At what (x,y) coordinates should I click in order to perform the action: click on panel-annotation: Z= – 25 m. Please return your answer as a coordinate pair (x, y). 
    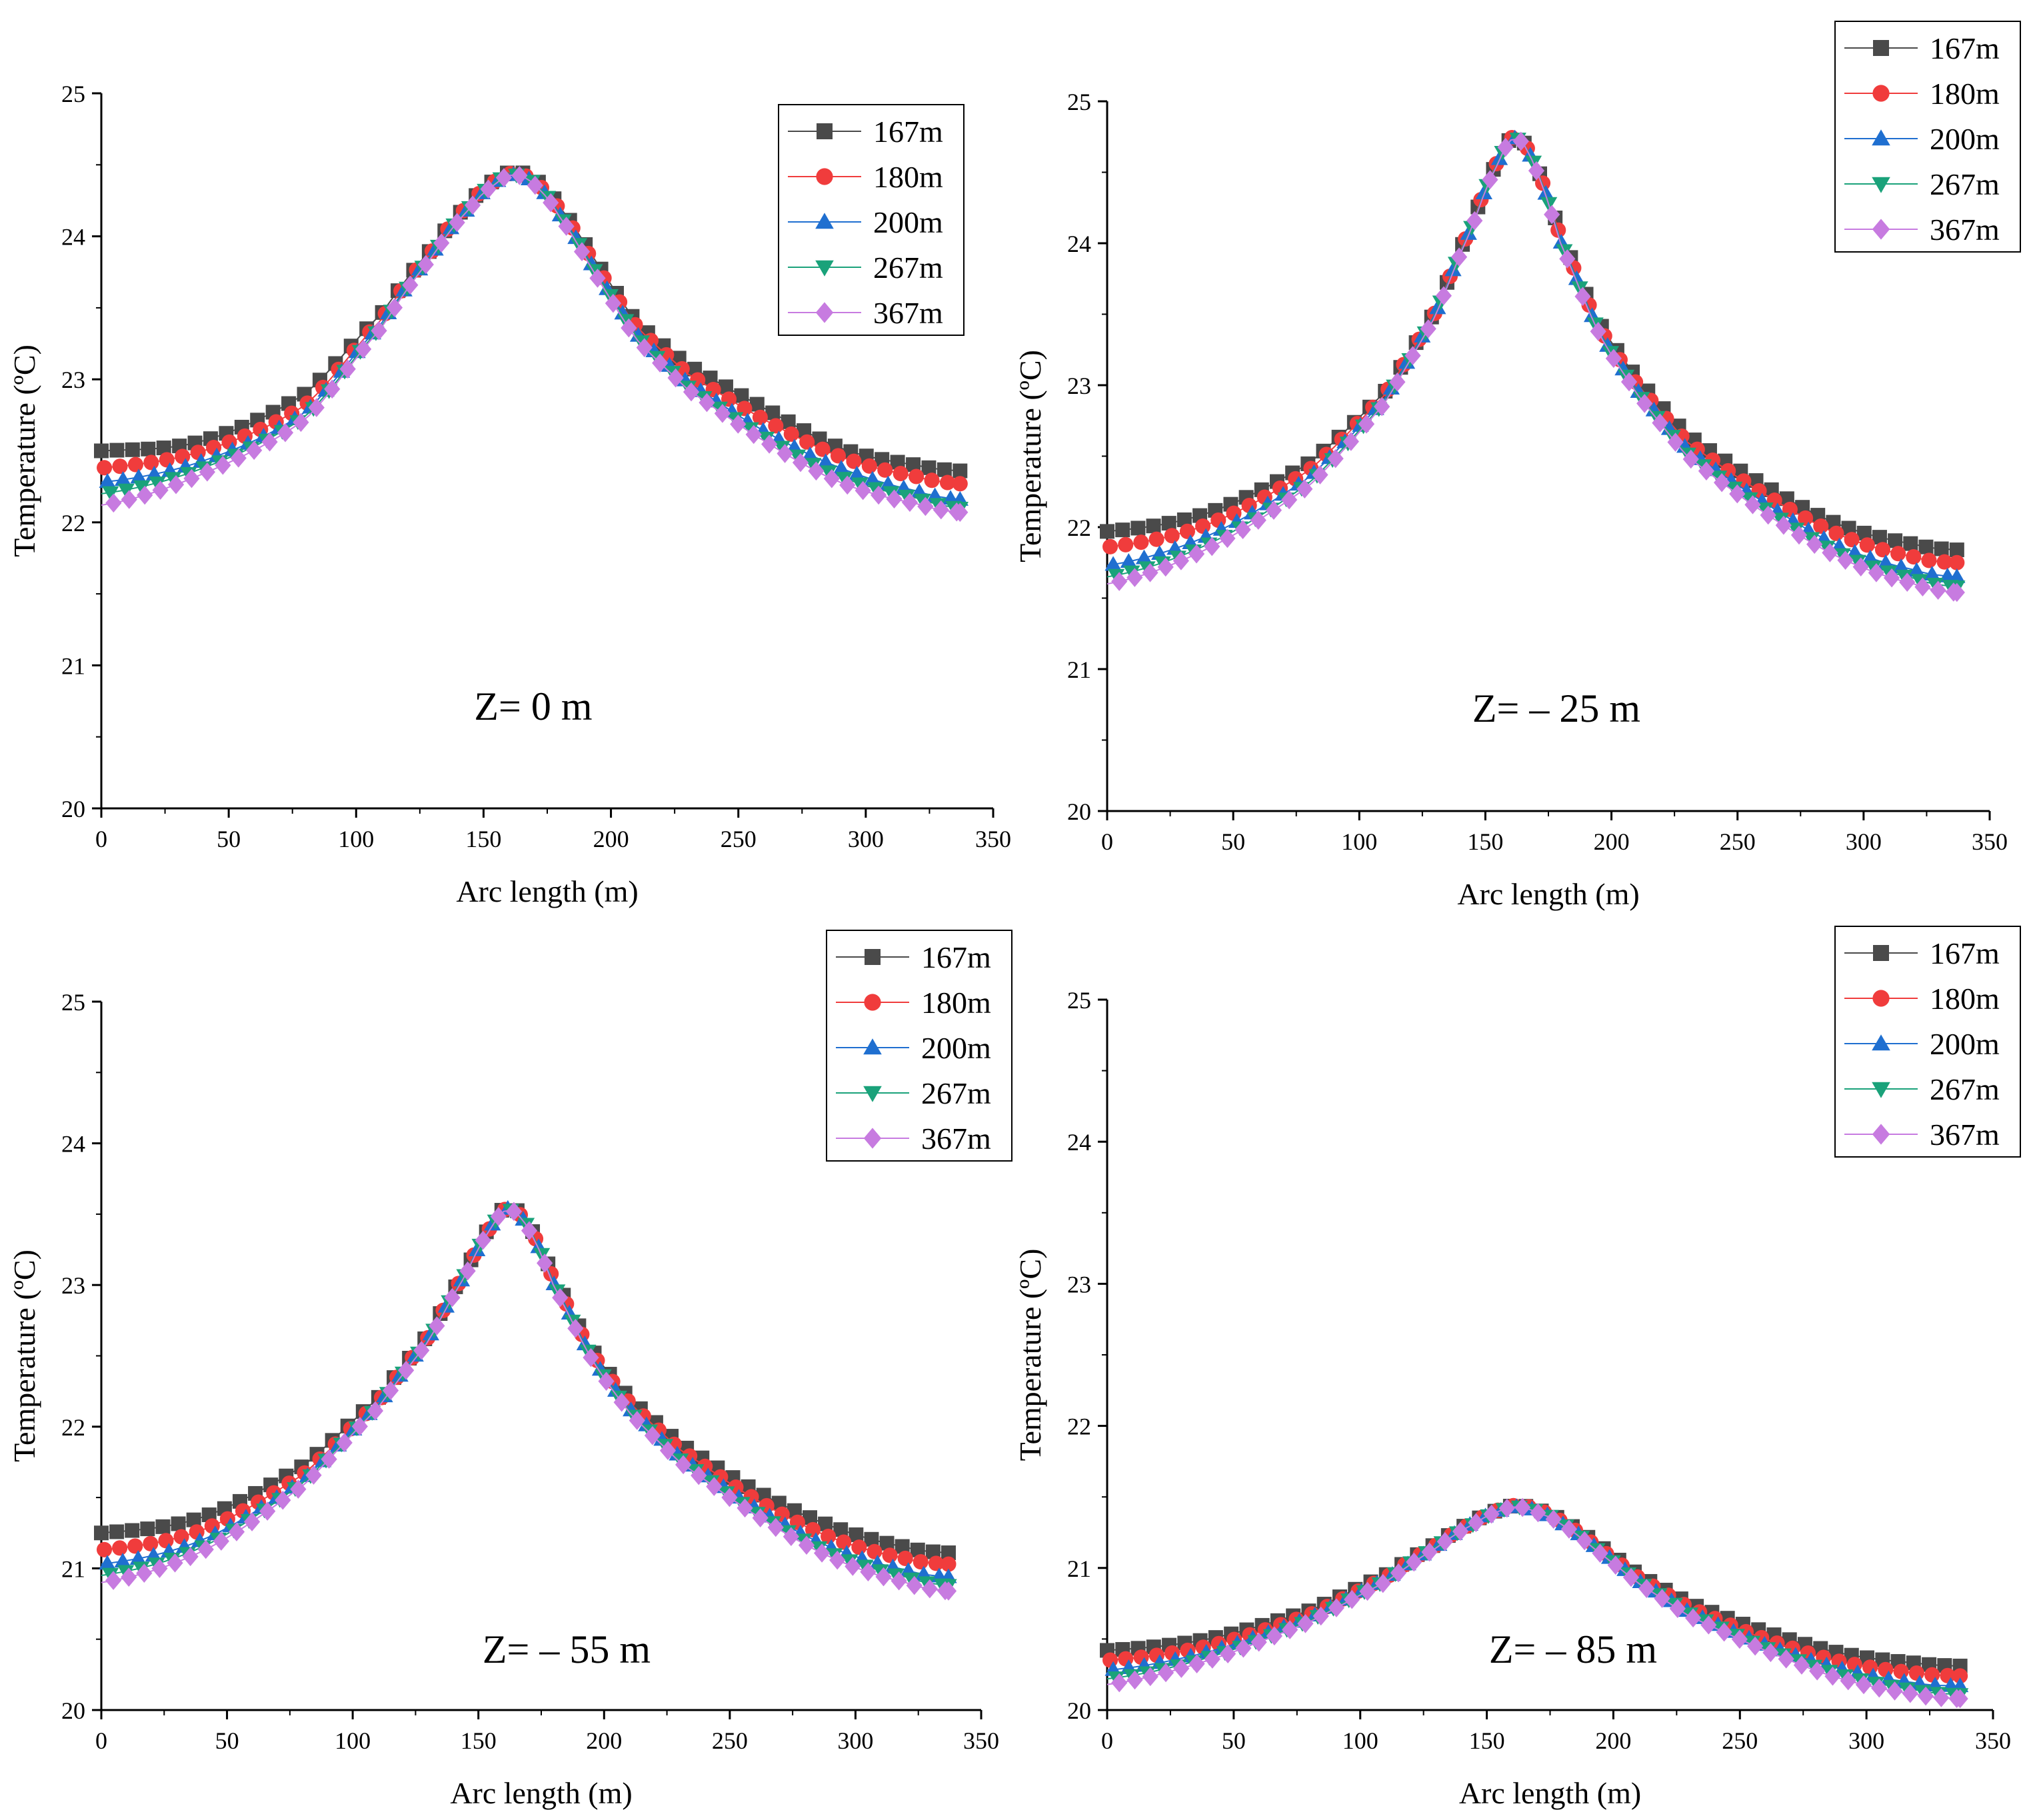
    Looking at the image, I should click on (1556, 708).